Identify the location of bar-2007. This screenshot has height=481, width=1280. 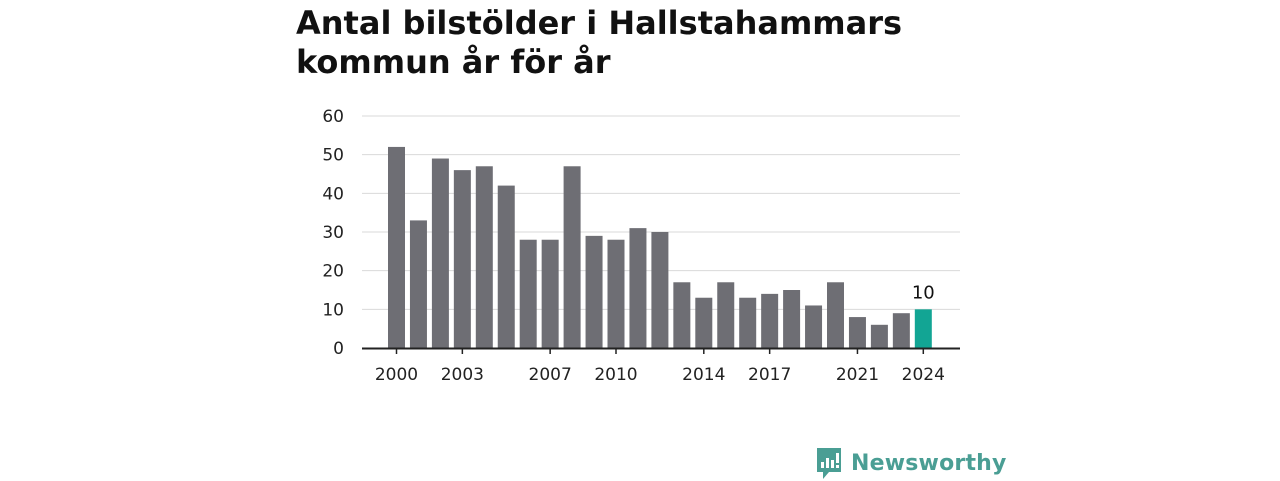
(550, 293).